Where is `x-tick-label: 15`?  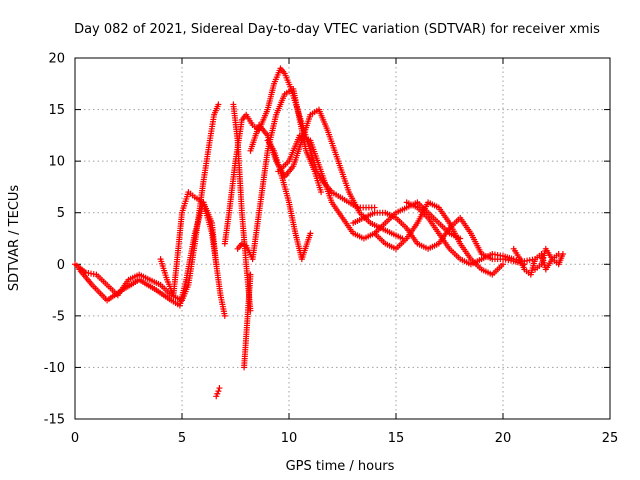
x-tick-label: 15 is located at coordinates (396, 438).